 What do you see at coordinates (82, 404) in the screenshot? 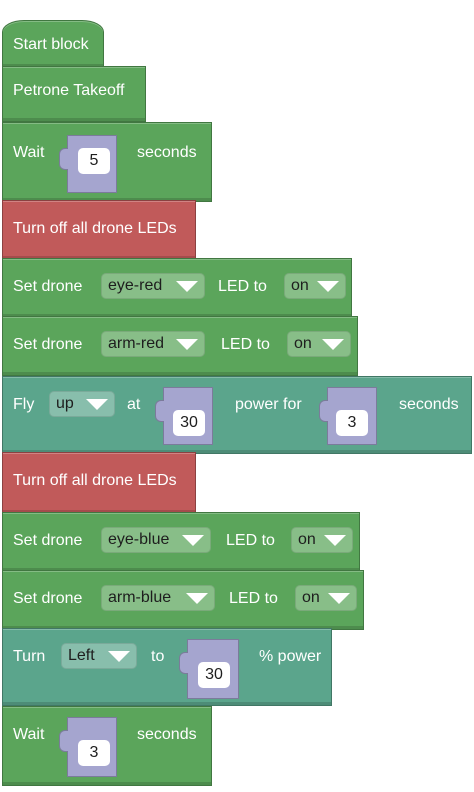
I see `fly-direction-dropdown: up` at bounding box center [82, 404].